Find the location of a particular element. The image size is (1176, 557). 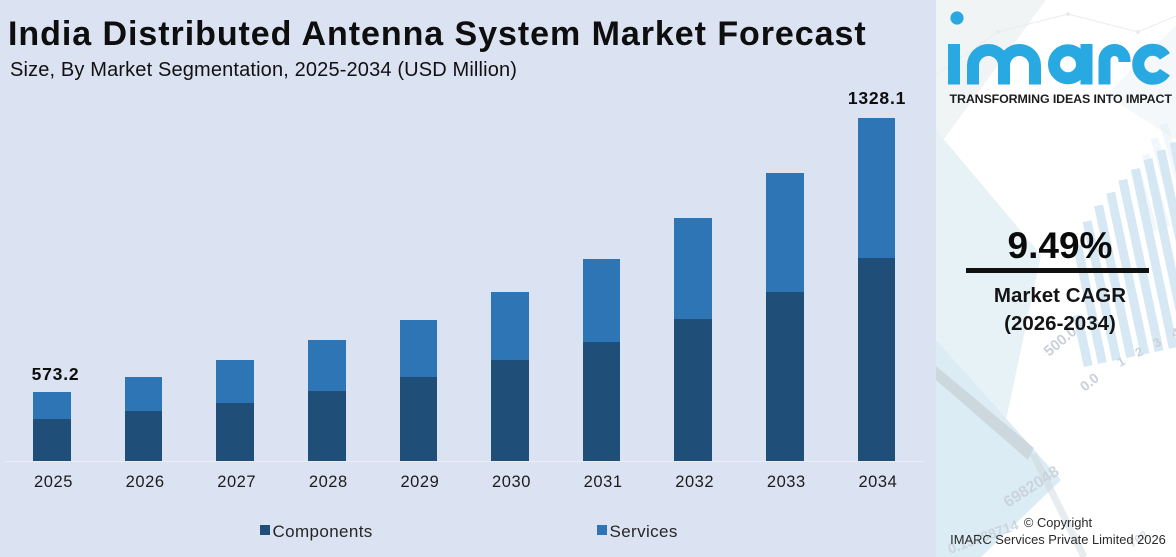

svg-text: 0.0 is located at coordinates (1089, 381).